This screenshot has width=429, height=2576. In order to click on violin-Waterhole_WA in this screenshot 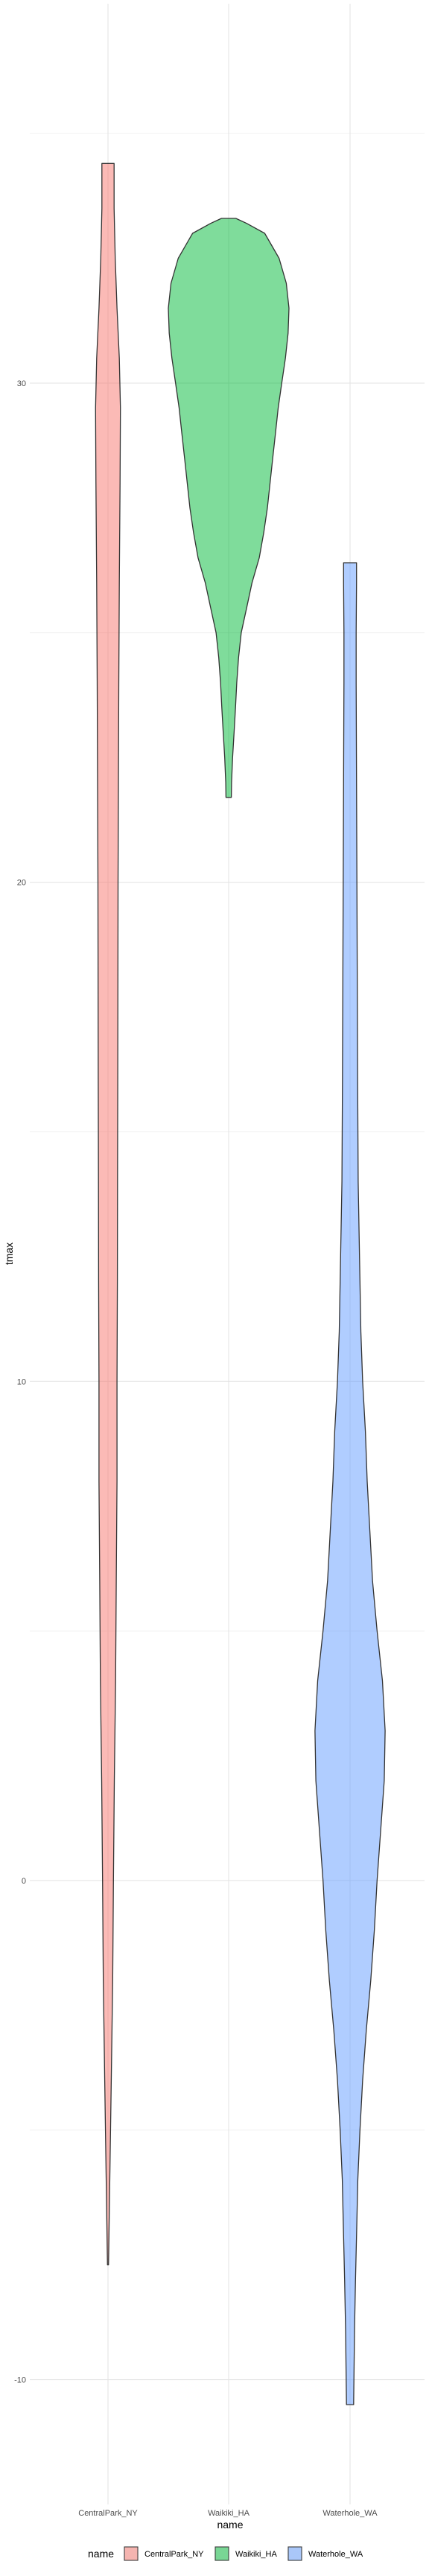, I will do `click(350, 1483)`.